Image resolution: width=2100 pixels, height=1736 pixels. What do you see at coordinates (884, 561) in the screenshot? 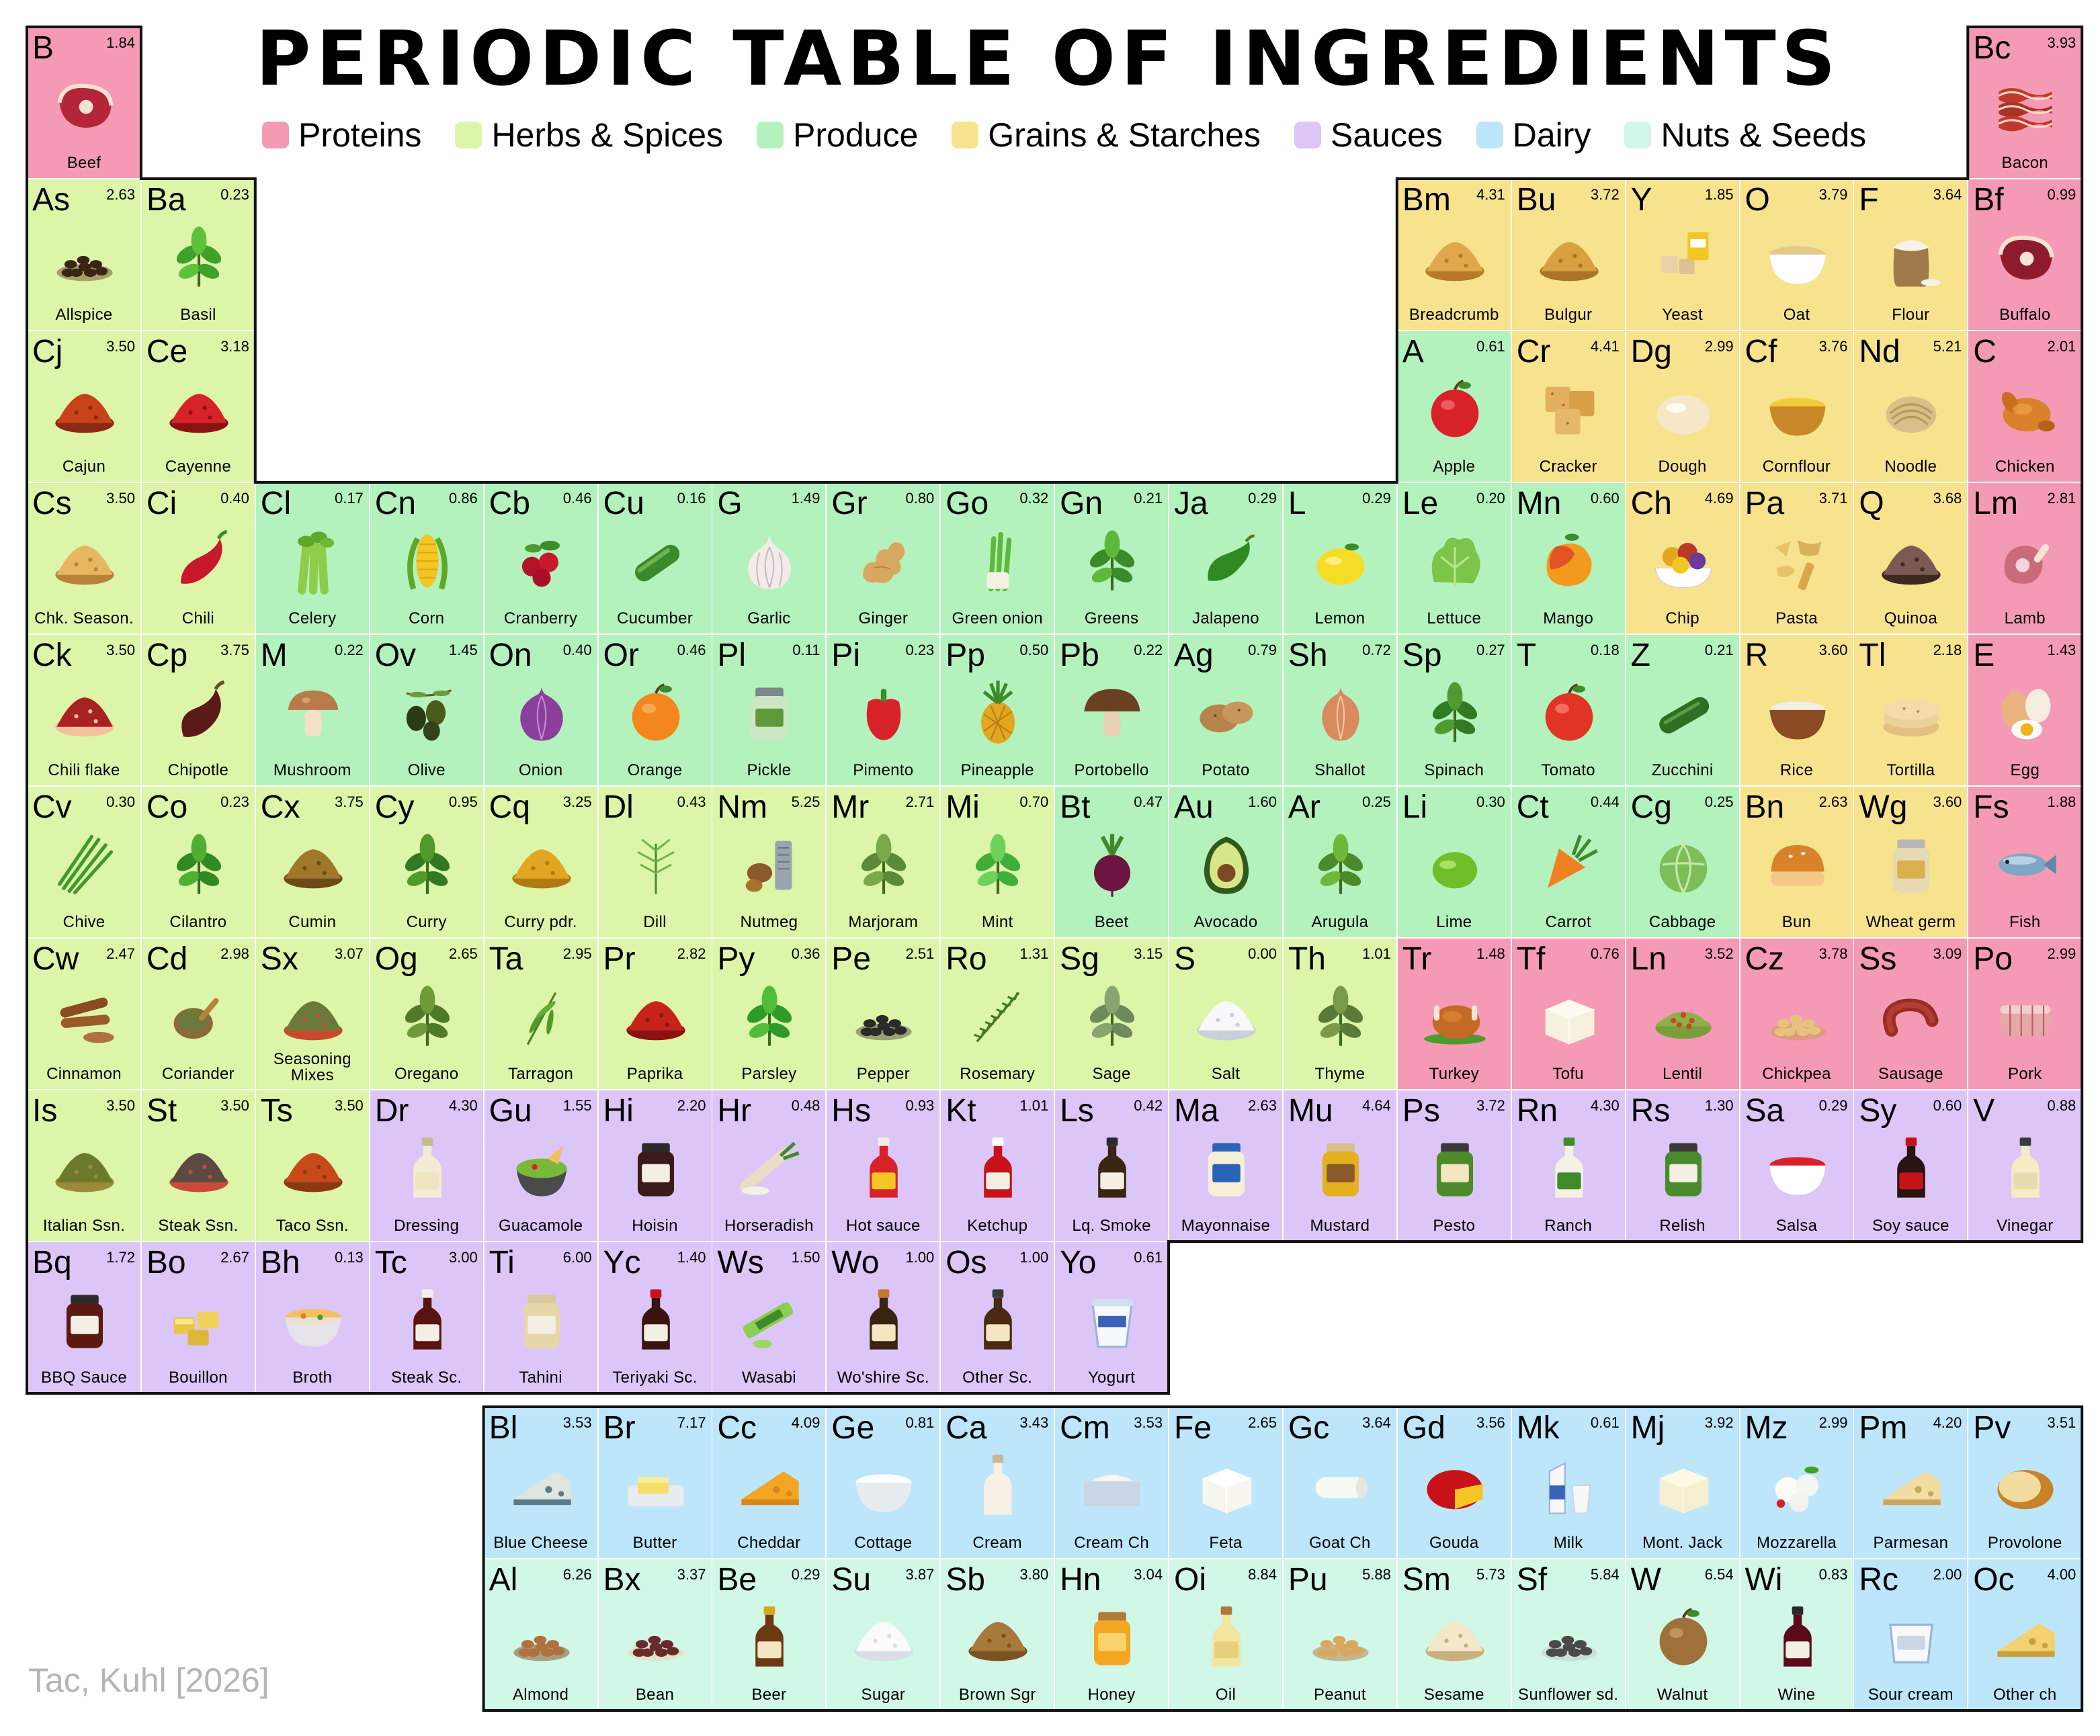
I see `ginger-icon` at bounding box center [884, 561].